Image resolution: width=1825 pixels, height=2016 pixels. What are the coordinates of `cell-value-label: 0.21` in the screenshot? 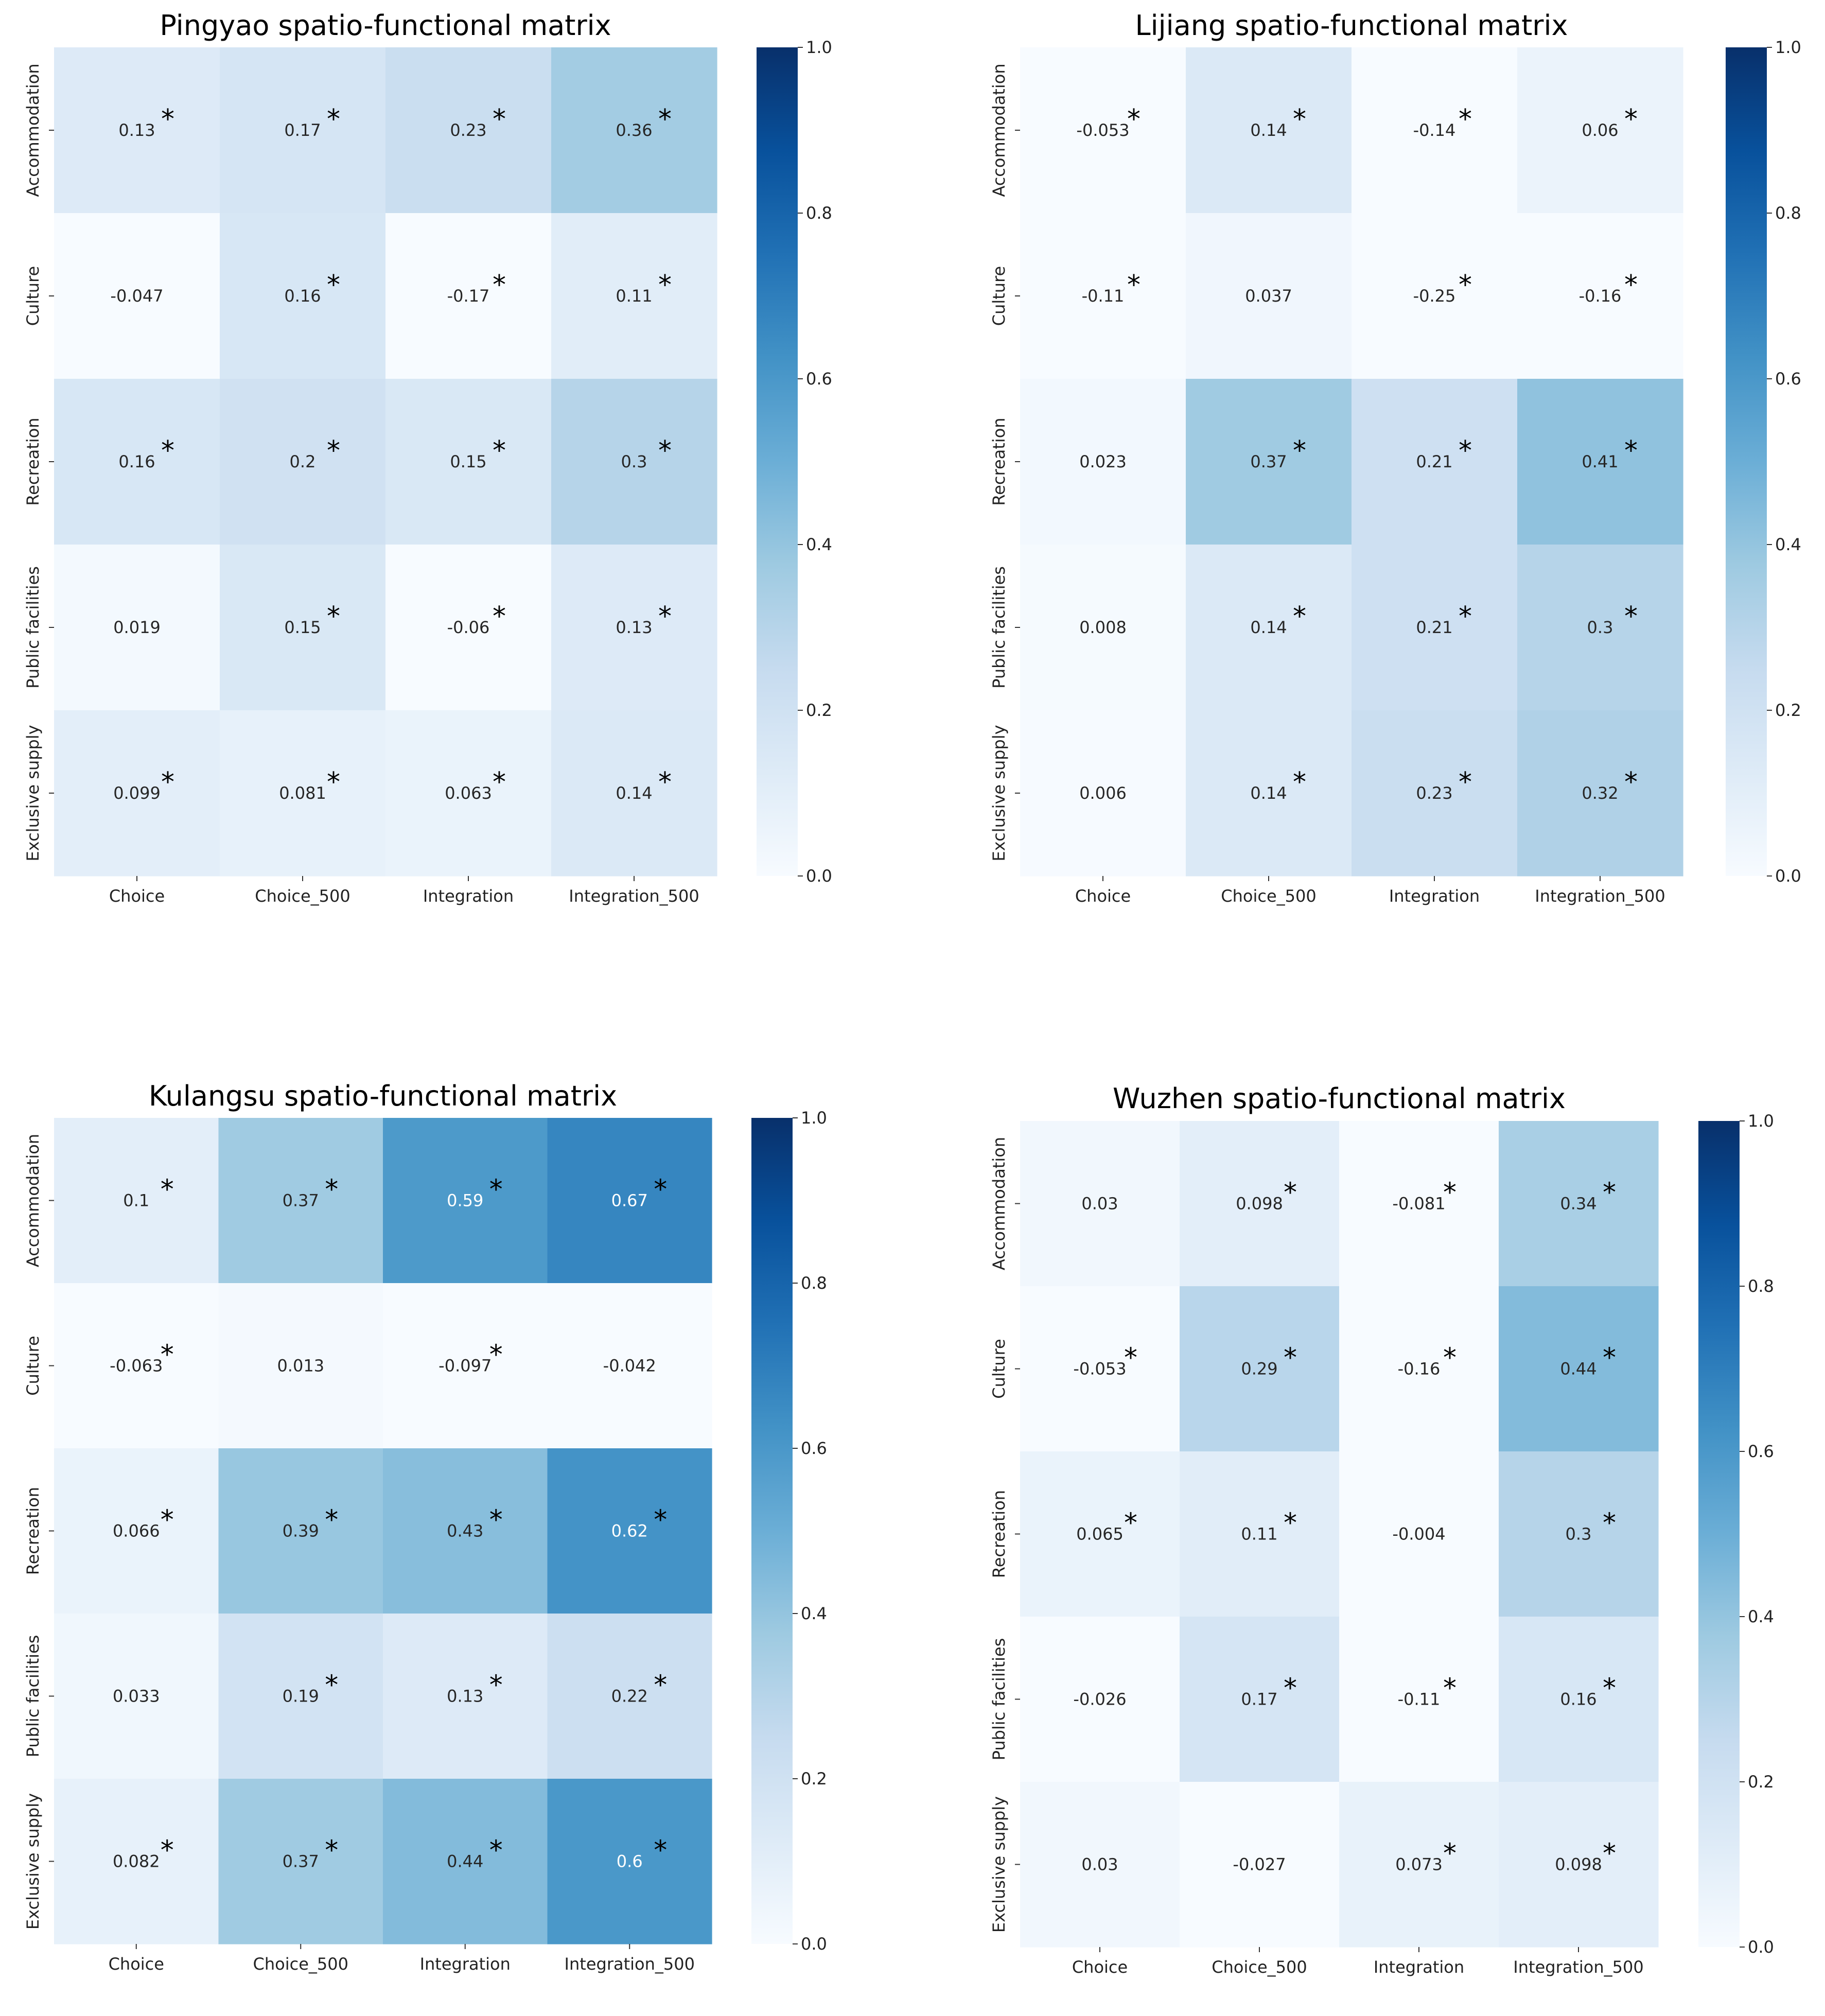 It's located at (1434, 461).